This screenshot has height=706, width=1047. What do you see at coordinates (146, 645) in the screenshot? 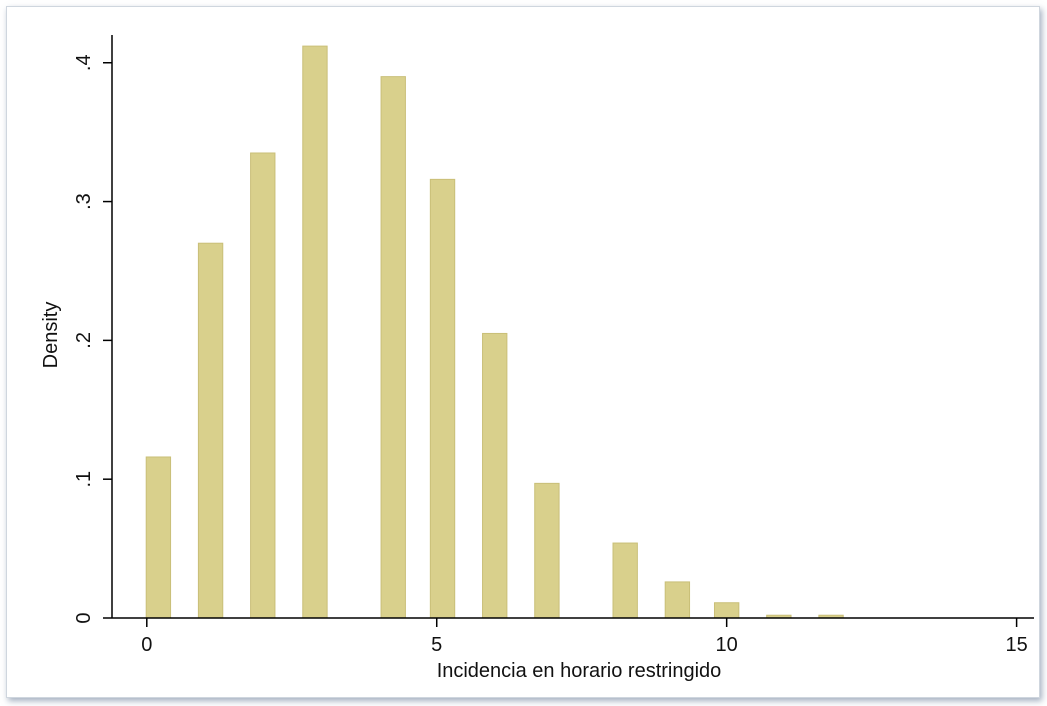
I see `x-tick-label: 0` at bounding box center [146, 645].